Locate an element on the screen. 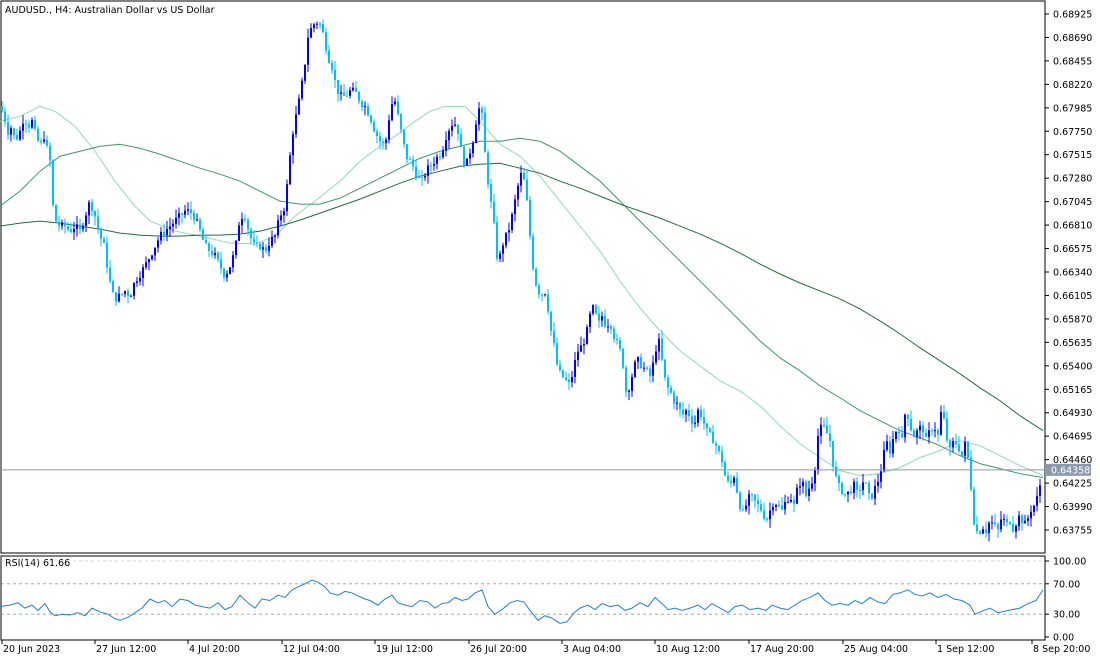 This screenshot has width=1100, height=665. rsi-tick-label: 100.00 is located at coordinates (1069, 562).